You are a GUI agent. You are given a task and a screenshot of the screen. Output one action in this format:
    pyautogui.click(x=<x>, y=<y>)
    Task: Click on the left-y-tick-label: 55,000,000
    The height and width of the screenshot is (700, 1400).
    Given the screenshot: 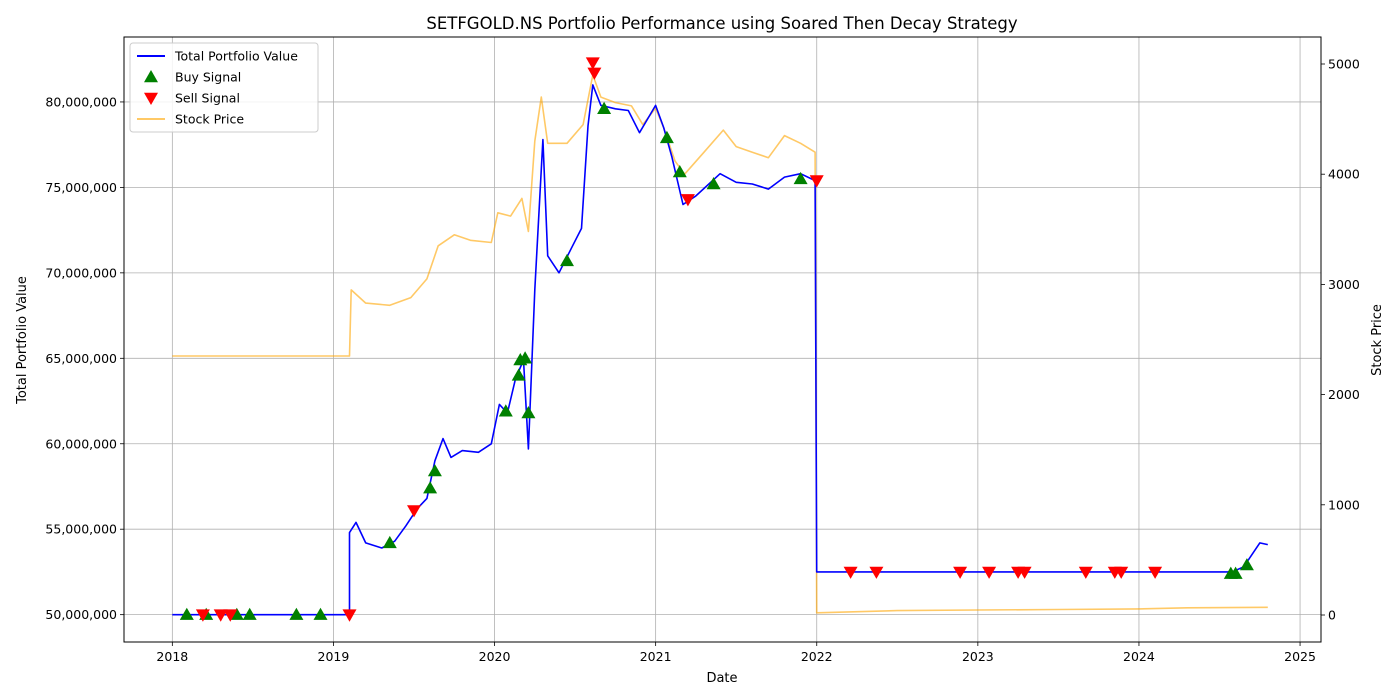 What is the action you would take?
    pyautogui.click(x=81, y=529)
    